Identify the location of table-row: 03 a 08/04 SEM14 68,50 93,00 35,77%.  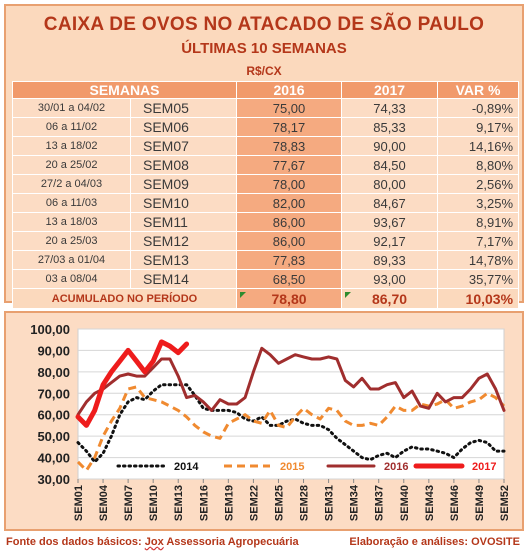
(266, 279).